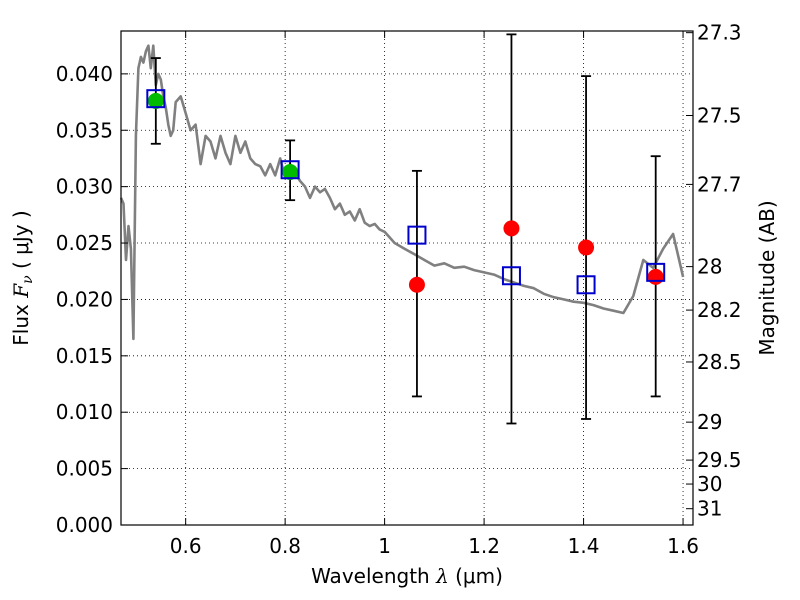  What do you see at coordinates (719, 184) in the screenshot?
I see `magnitude-tick-label: 27.7` at bounding box center [719, 184].